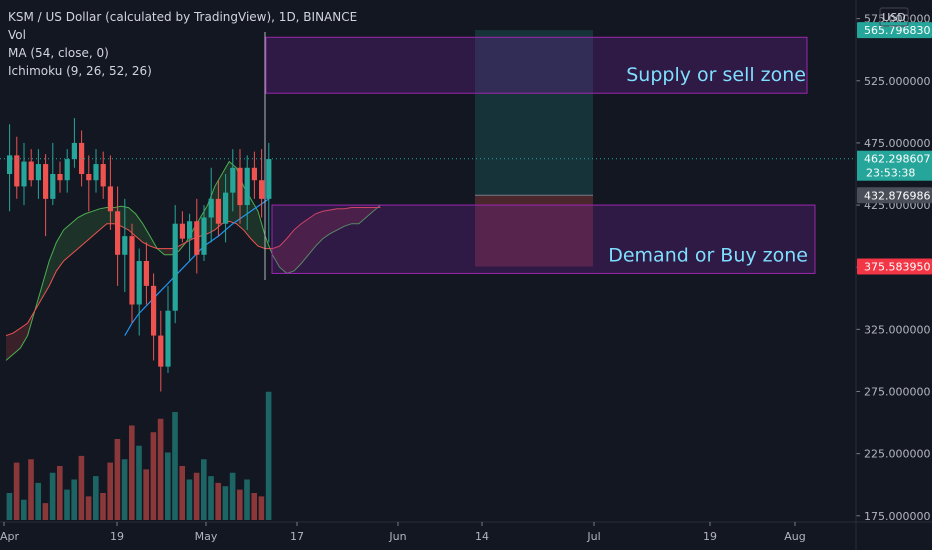  I want to click on stop-price-label-bg, so click(894, 266).